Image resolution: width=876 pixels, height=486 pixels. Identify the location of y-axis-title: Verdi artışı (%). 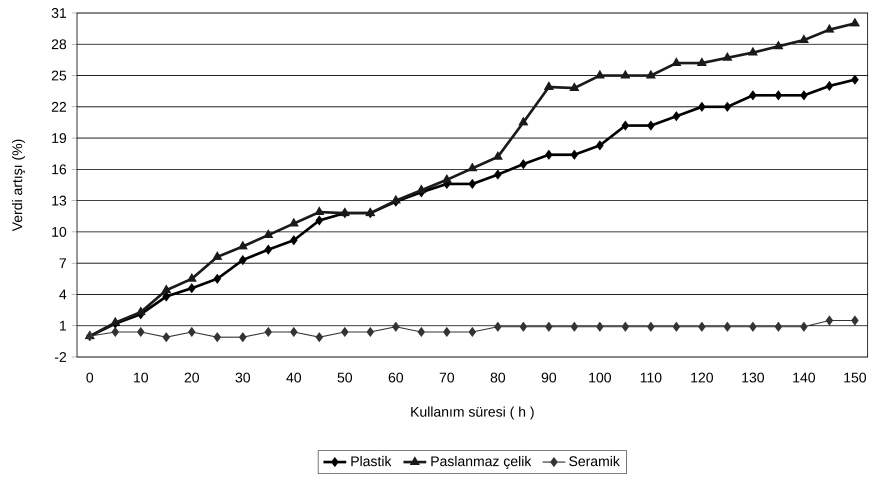
(19, 186).